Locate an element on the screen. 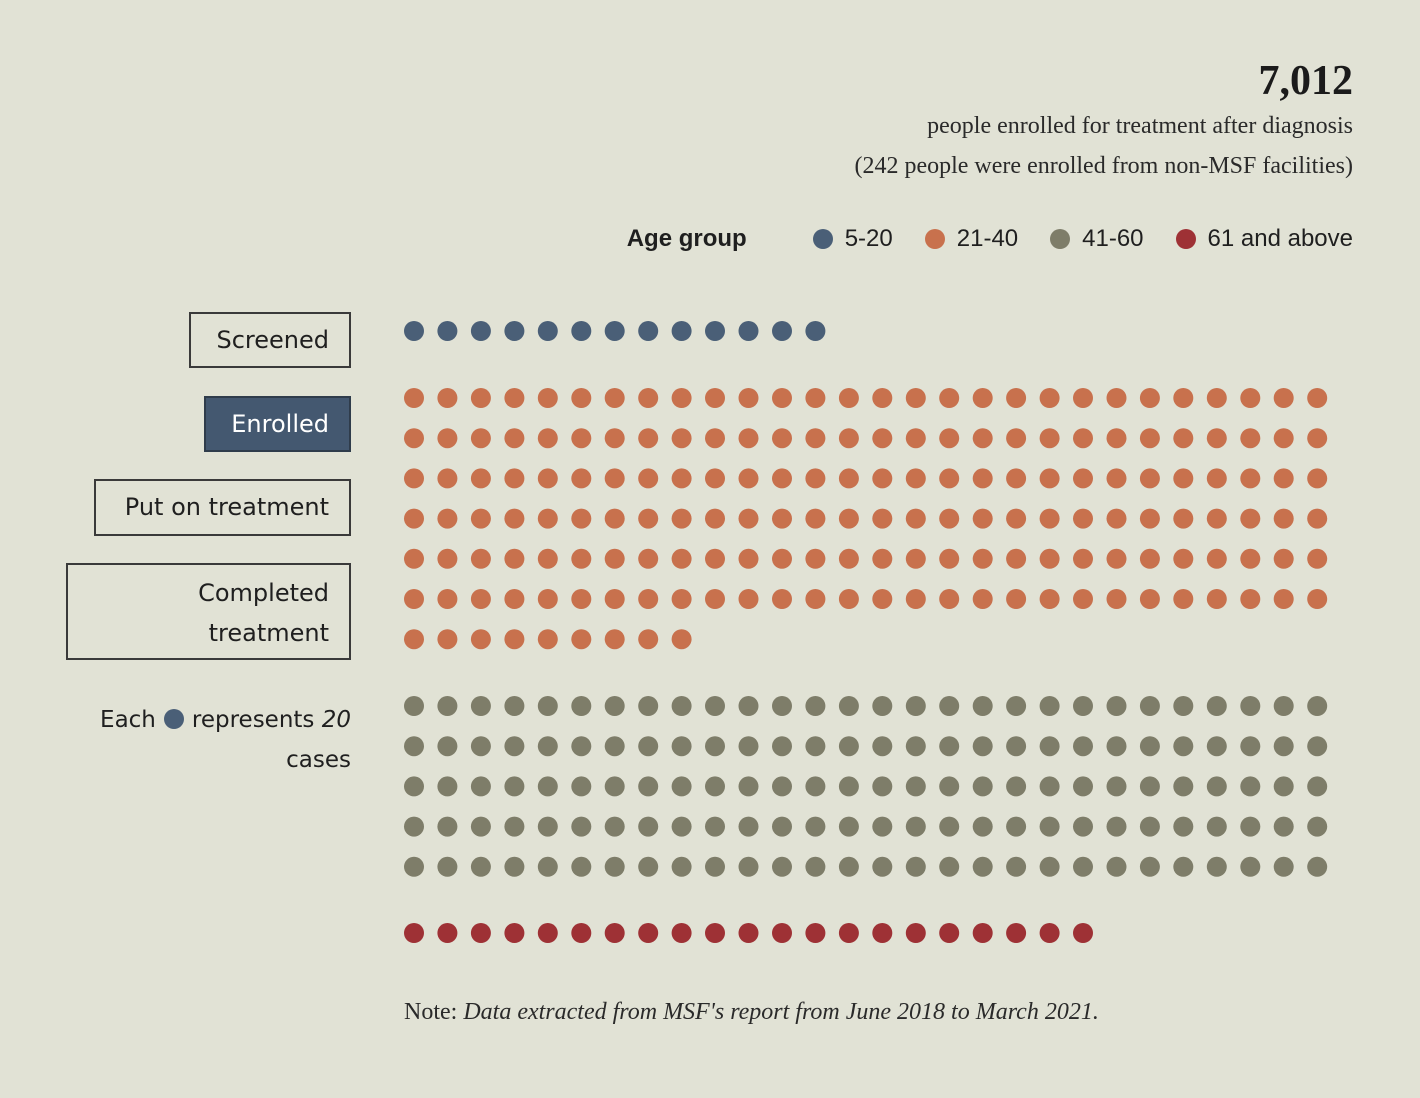  unit-cases-text: cases is located at coordinates (318, 760).